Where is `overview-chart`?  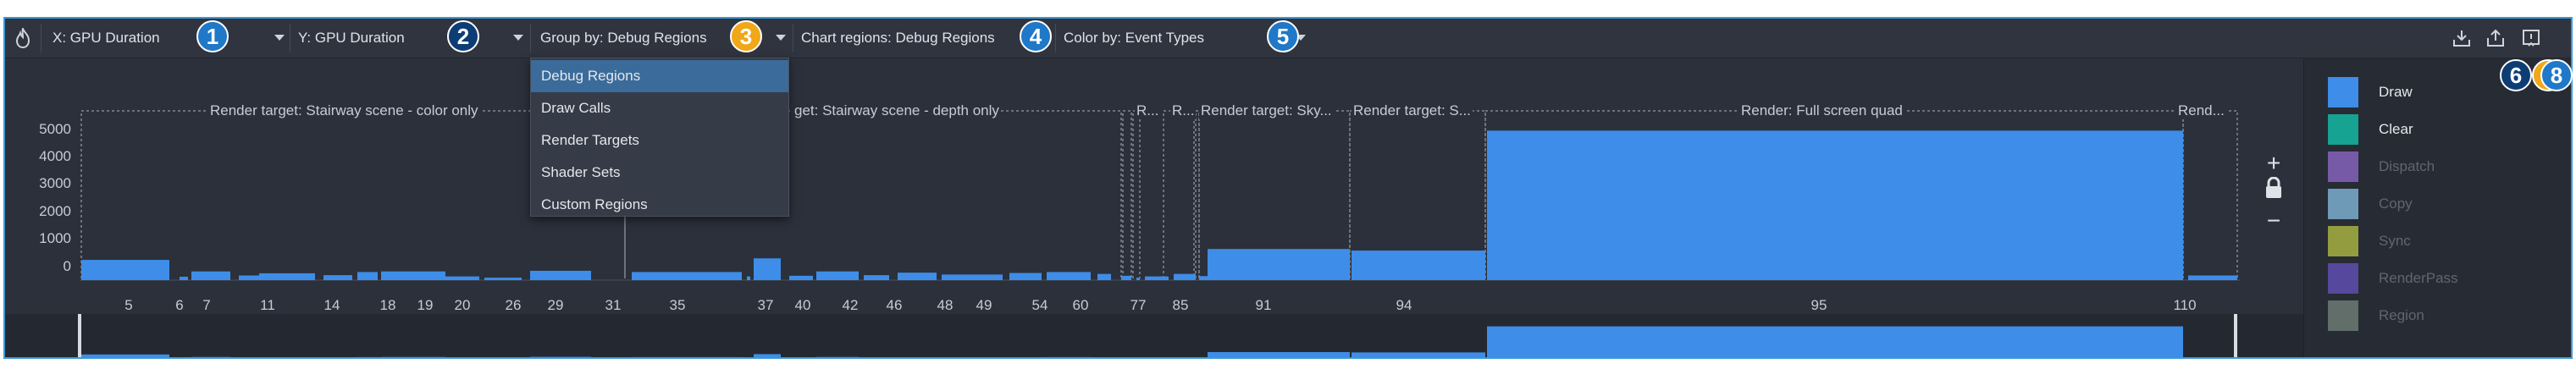 overview-chart is located at coordinates (1154, 336).